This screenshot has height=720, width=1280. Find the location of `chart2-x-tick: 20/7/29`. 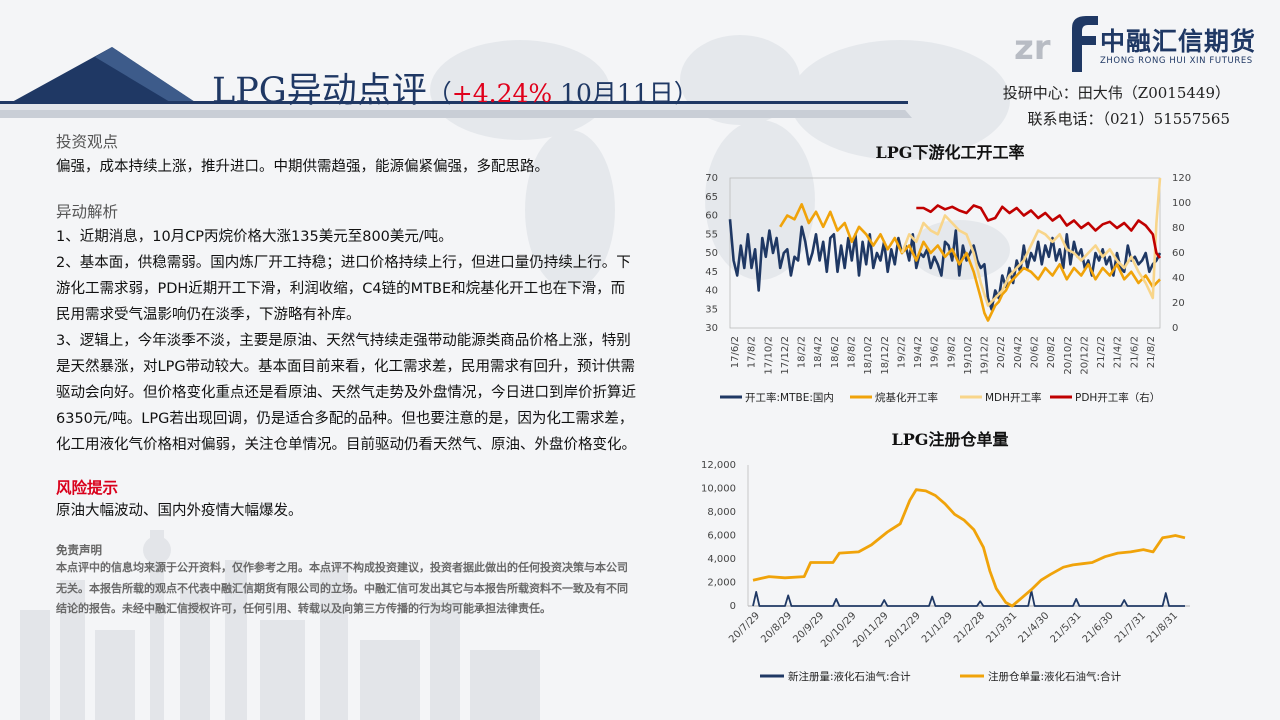

chart2-x-tick: 20/7/29 is located at coordinates (744, 627).